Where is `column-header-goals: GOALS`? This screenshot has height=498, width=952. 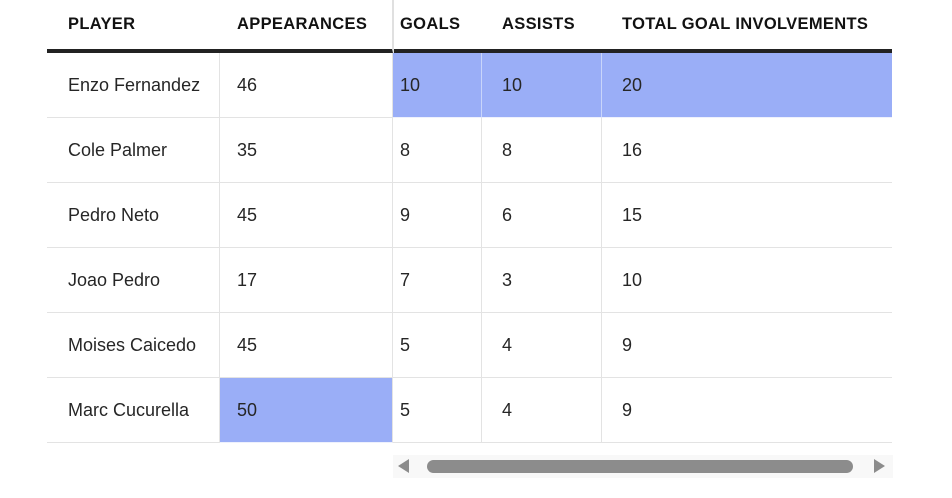
column-header-goals: GOALS is located at coordinates (437, 26).